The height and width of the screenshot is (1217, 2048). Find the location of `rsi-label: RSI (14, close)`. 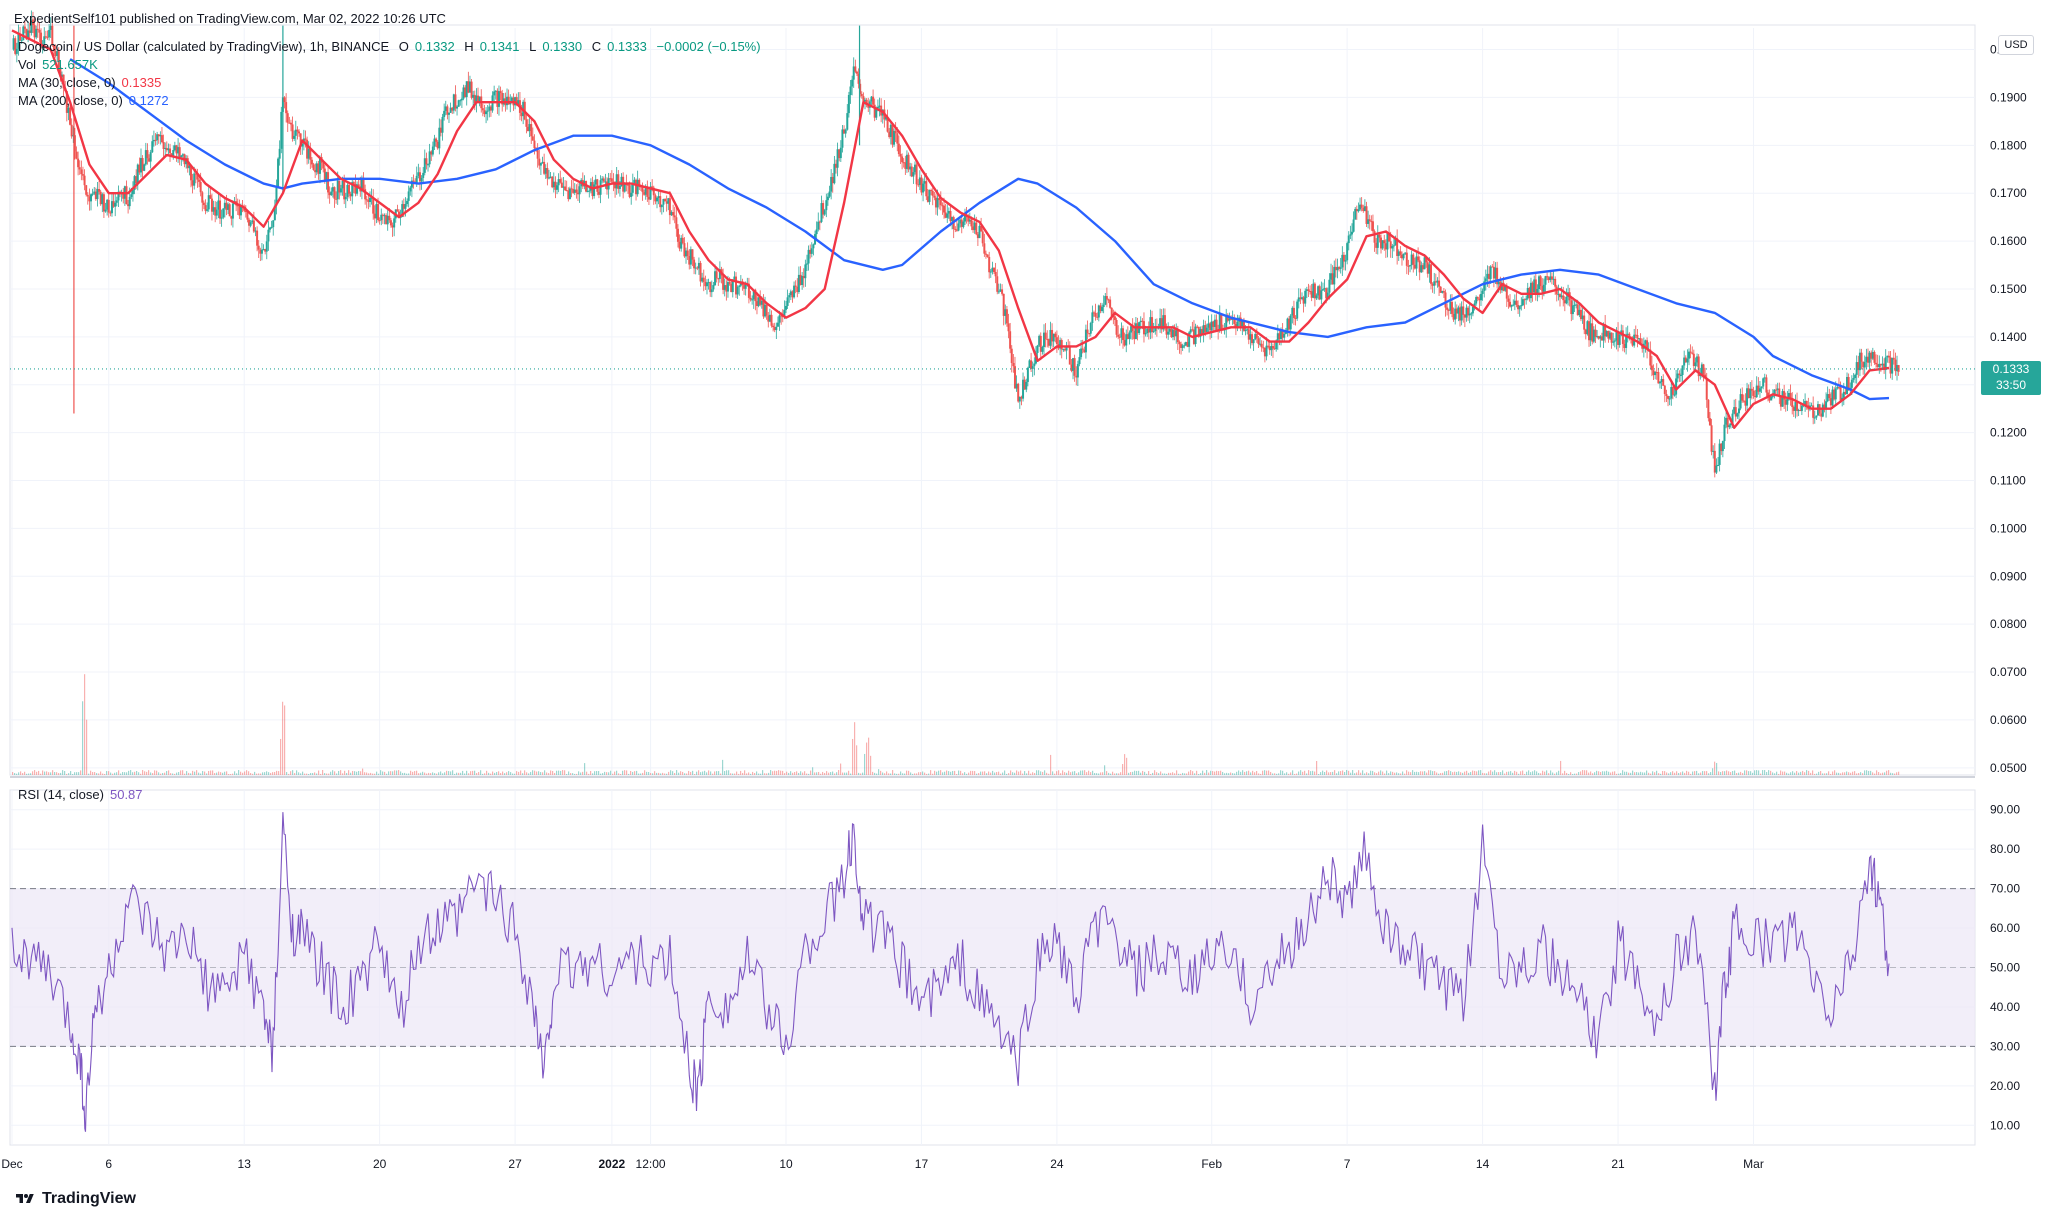

rsi-label: RSI (14, close) is located at coordinates (61, 794).